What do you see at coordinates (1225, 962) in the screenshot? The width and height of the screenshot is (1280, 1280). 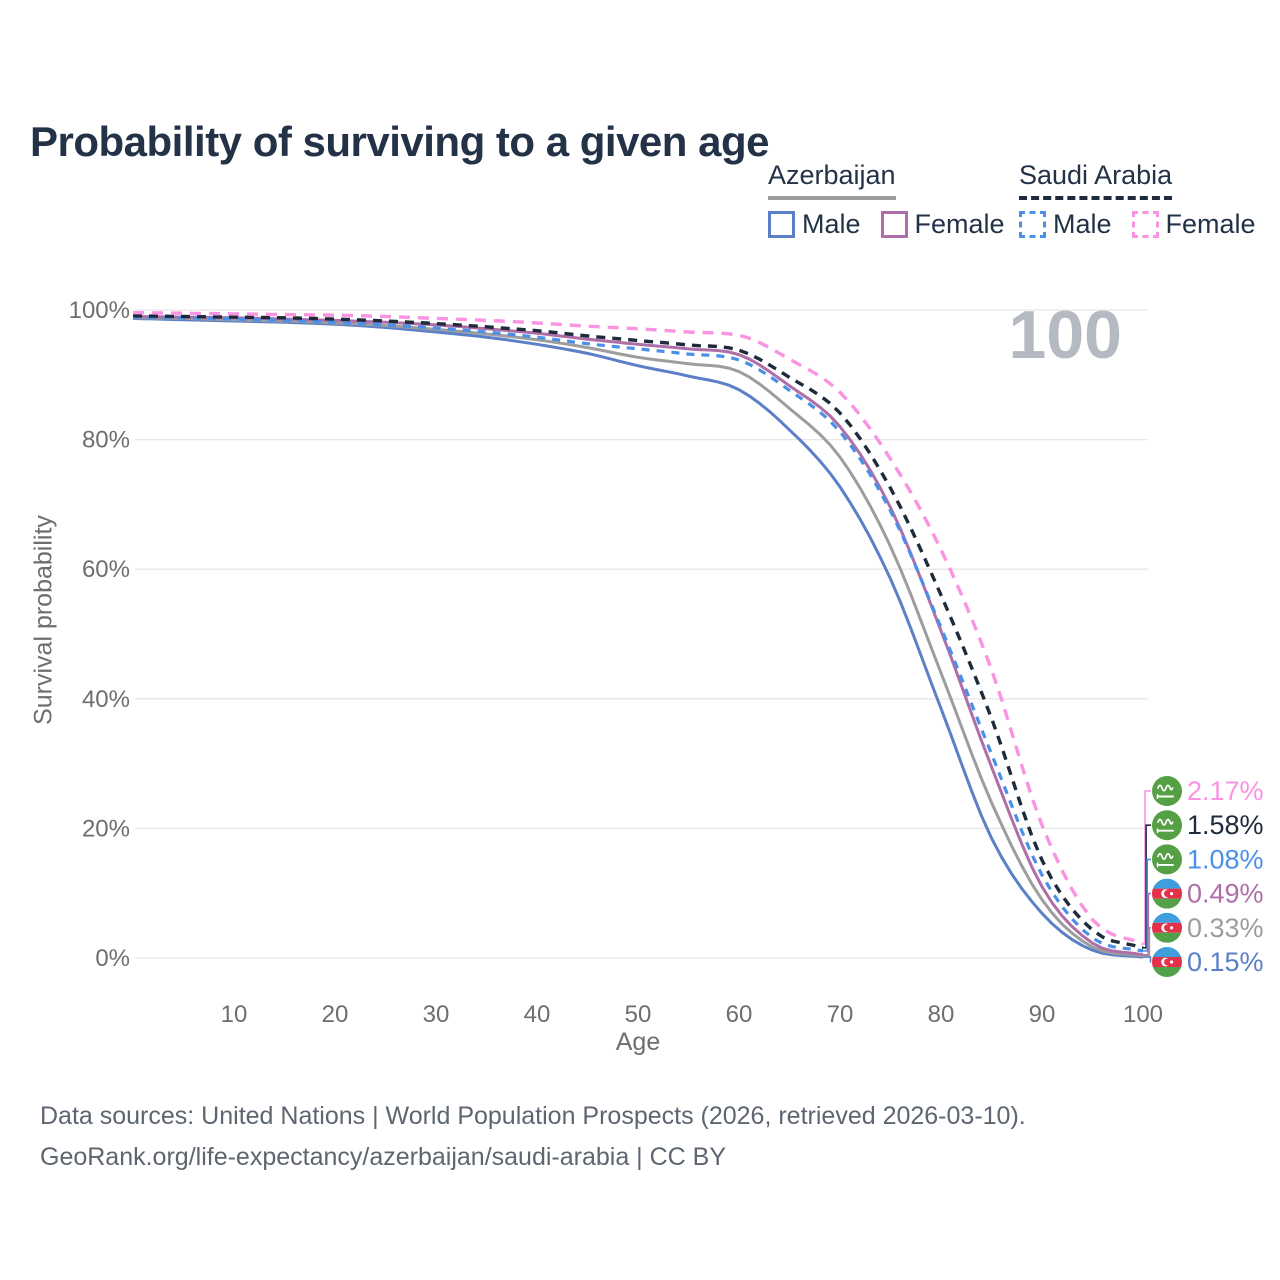 I see `end-label-az-male: 0.15%` at bounding box center [1225, 962].